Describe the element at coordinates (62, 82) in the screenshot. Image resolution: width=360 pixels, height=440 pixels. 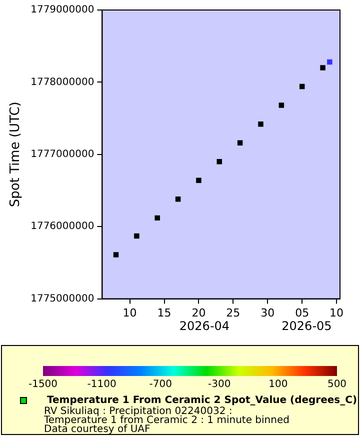
I see `y-tick-label: 1778000000` at that location.